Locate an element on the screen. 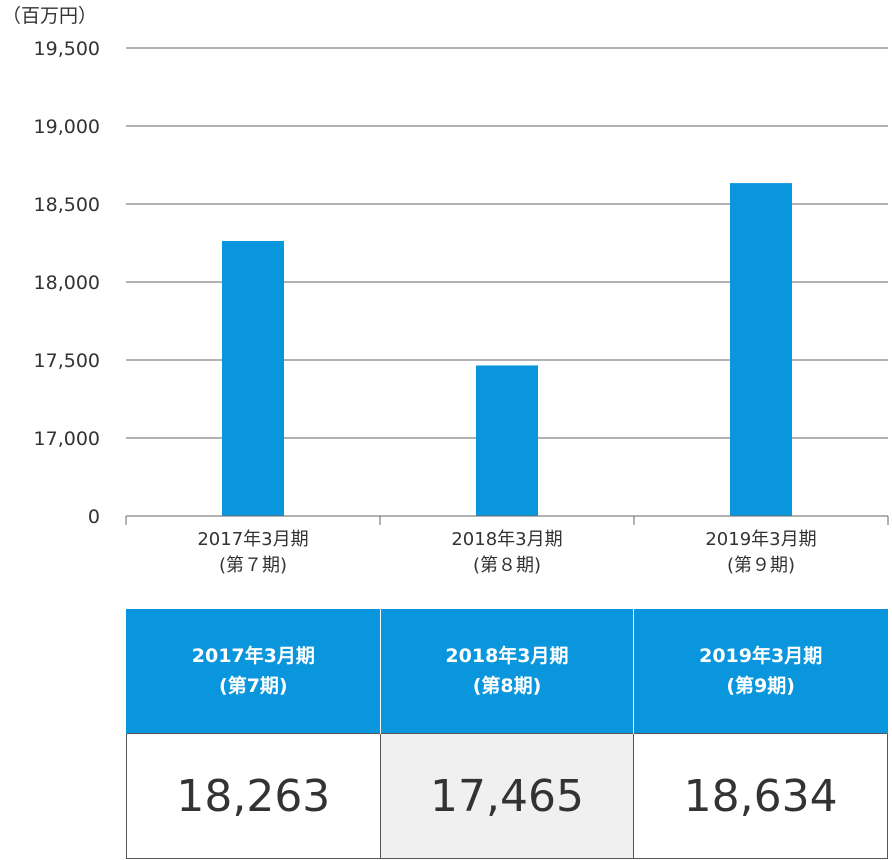 The height and width of the screenshot is (860, 892). y-tick-label: 17,500 is located at coordinates (67, 361).